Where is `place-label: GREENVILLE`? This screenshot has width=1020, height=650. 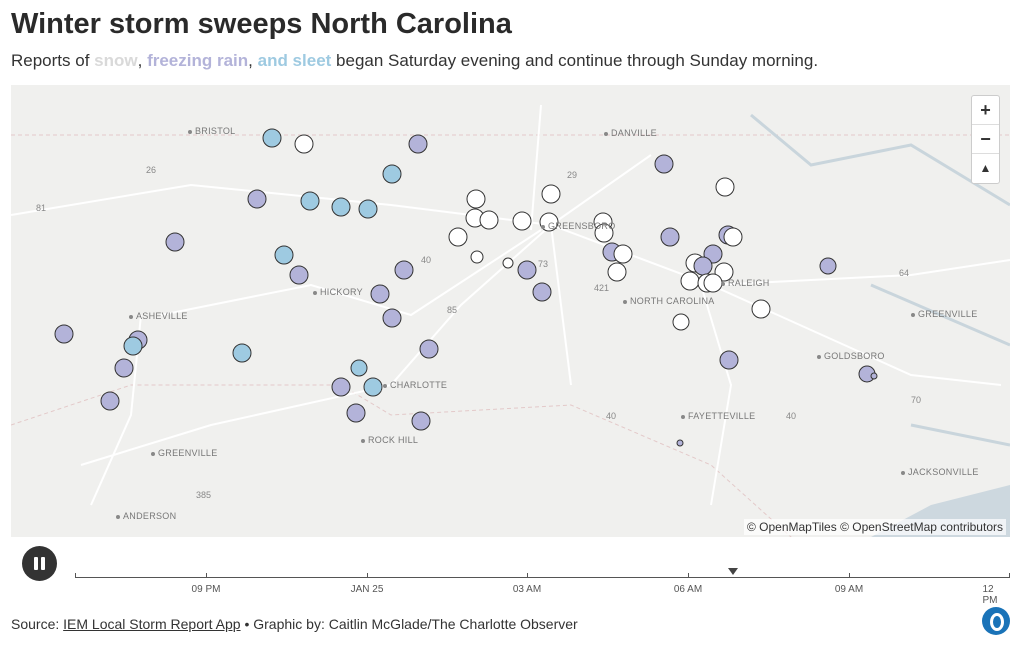 place-label: GREENVILLE is located at coordinates (184, 453).